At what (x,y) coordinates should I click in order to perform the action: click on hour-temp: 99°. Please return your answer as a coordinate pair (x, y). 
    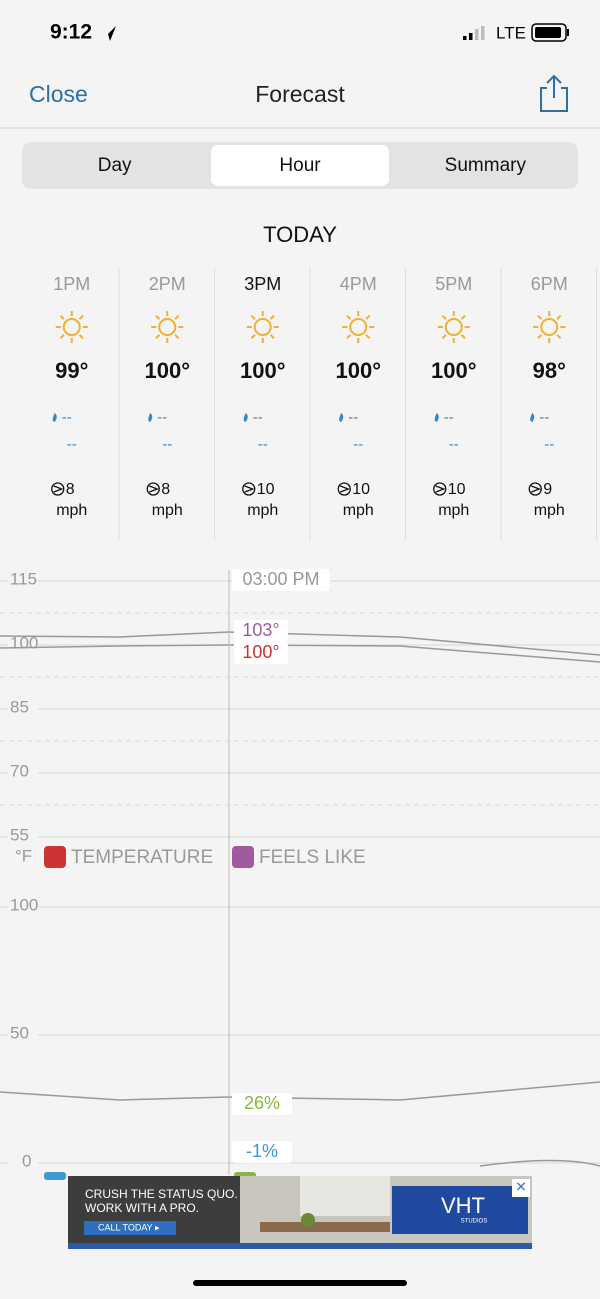
    Looking at the image, I should click on (71, 370).